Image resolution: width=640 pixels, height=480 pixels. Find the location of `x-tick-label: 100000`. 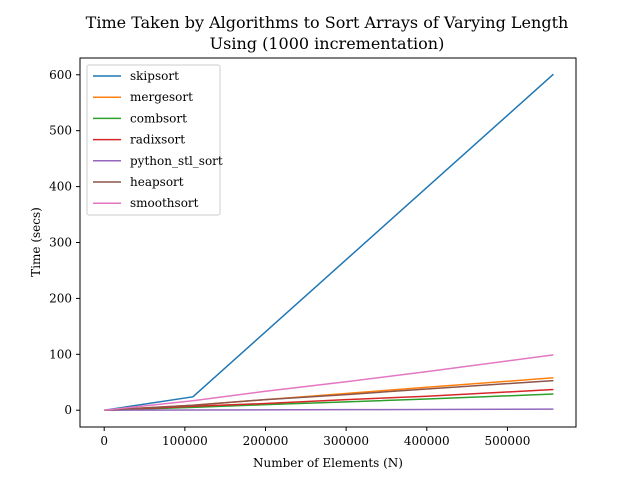

x-tick-label: 100000 is located at coordinates (185, 441).